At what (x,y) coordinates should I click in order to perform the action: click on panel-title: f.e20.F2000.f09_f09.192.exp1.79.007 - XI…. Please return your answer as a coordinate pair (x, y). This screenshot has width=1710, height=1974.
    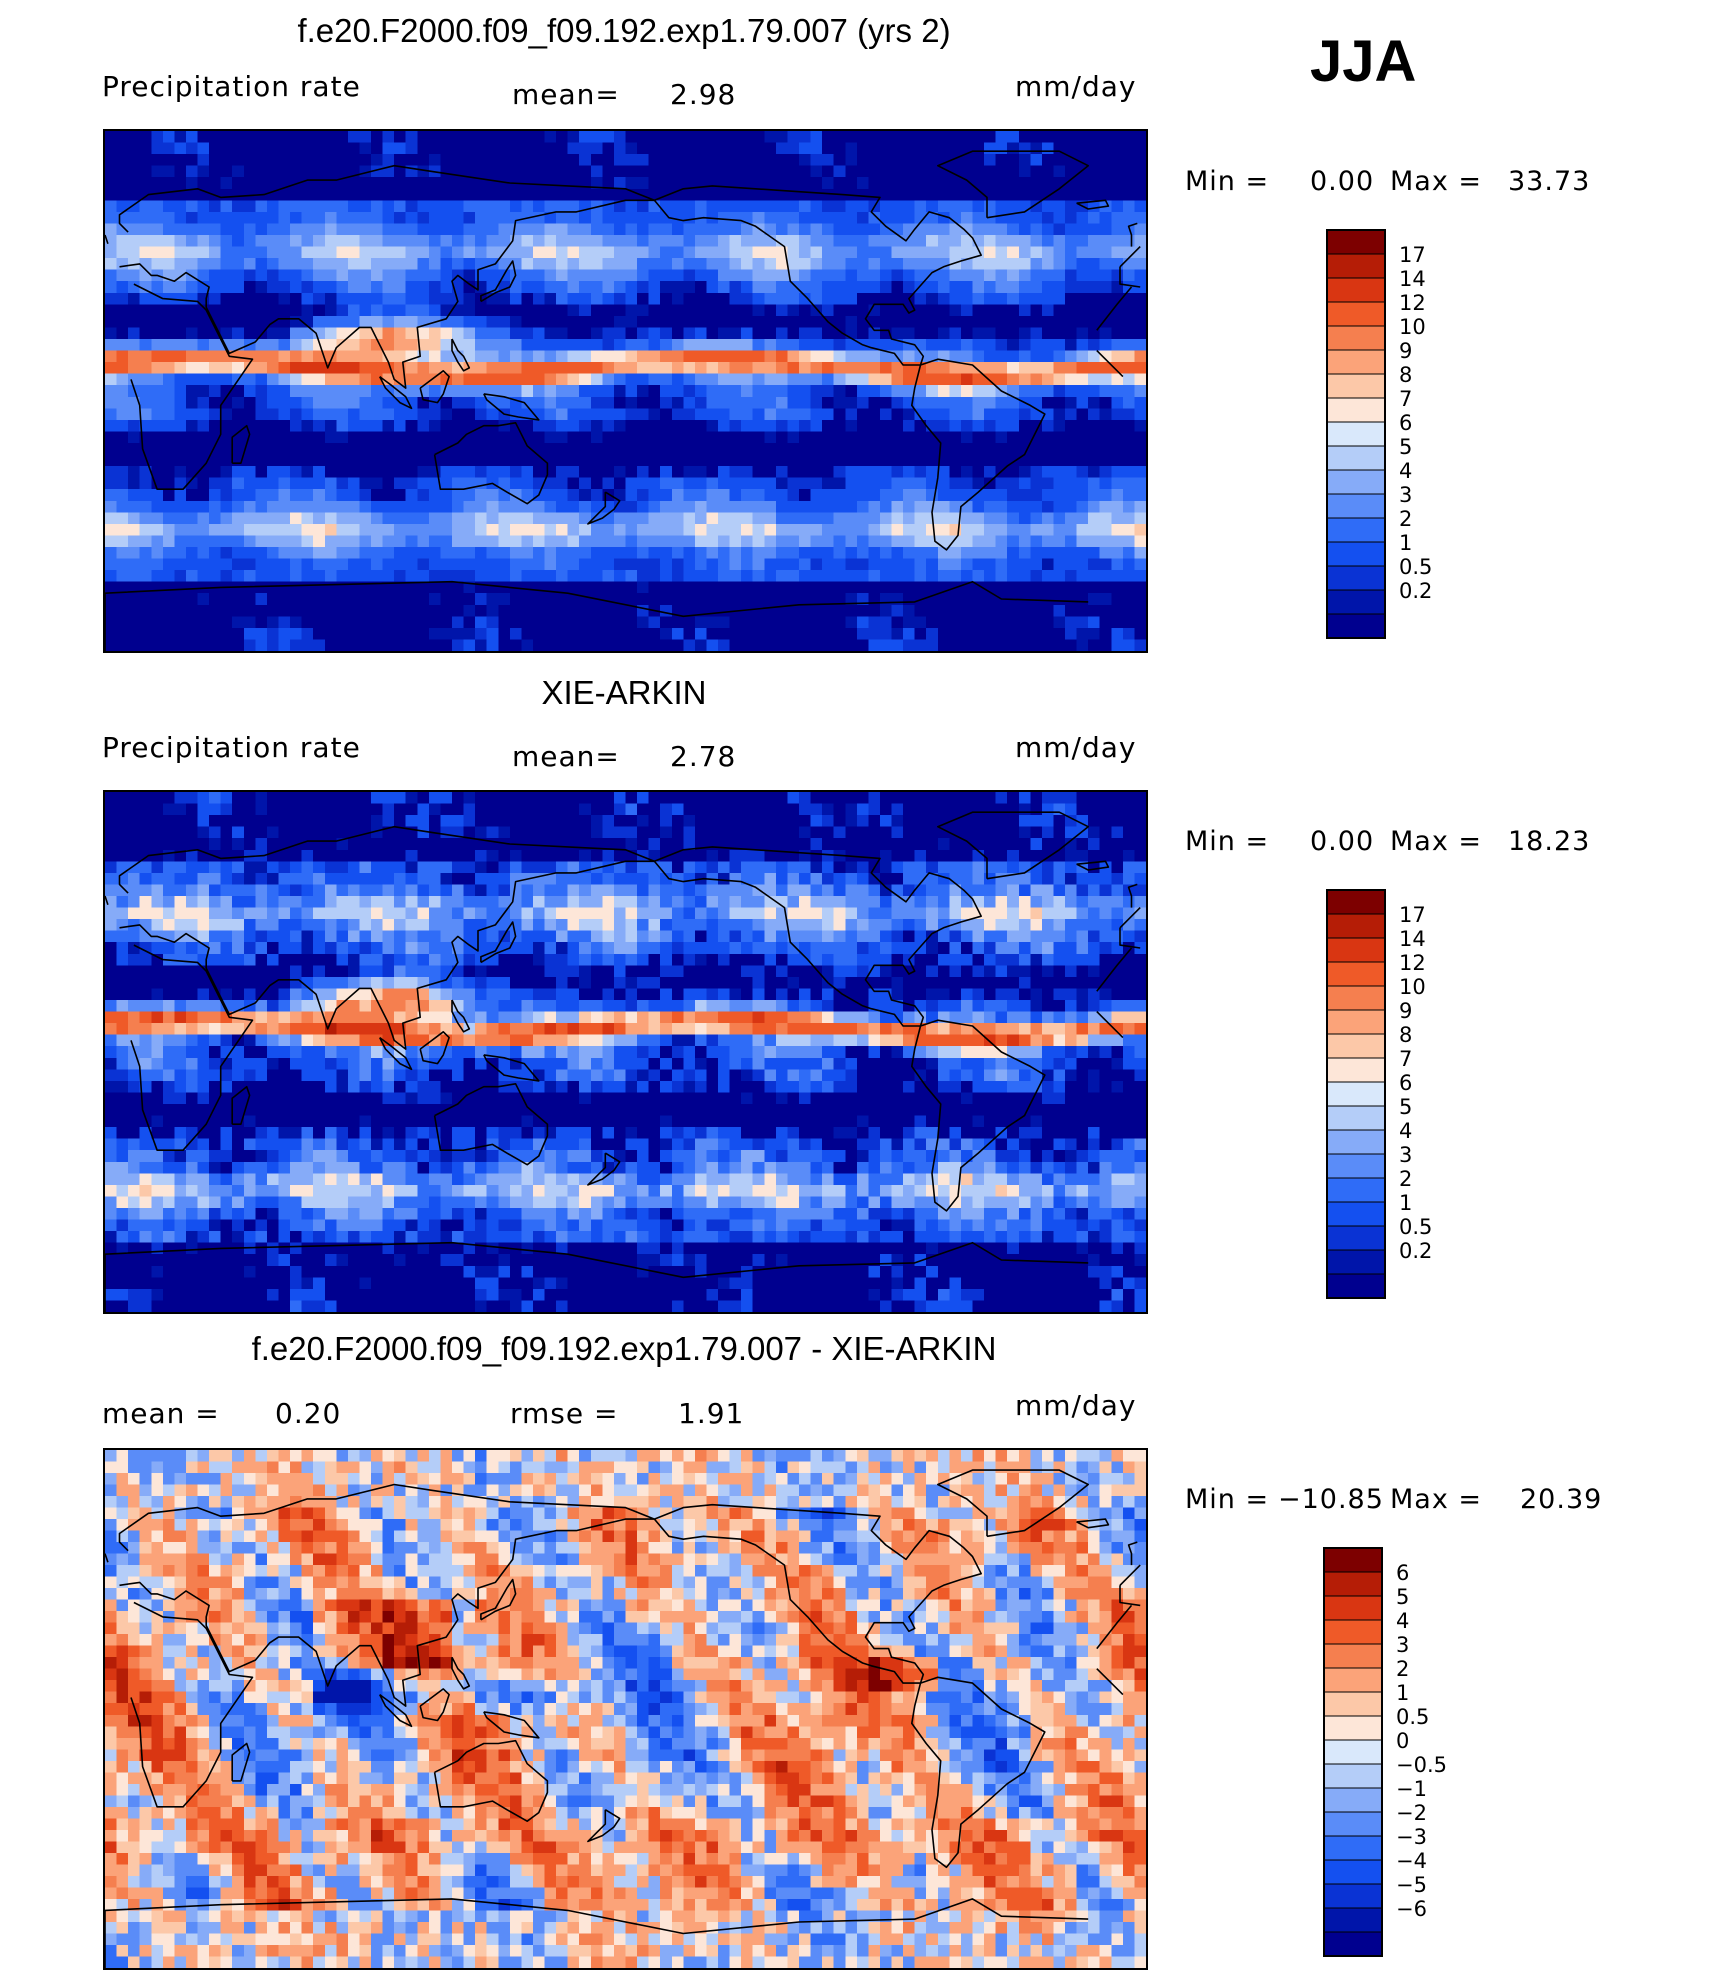
    Looking at the image, I should click on (624, 1348).